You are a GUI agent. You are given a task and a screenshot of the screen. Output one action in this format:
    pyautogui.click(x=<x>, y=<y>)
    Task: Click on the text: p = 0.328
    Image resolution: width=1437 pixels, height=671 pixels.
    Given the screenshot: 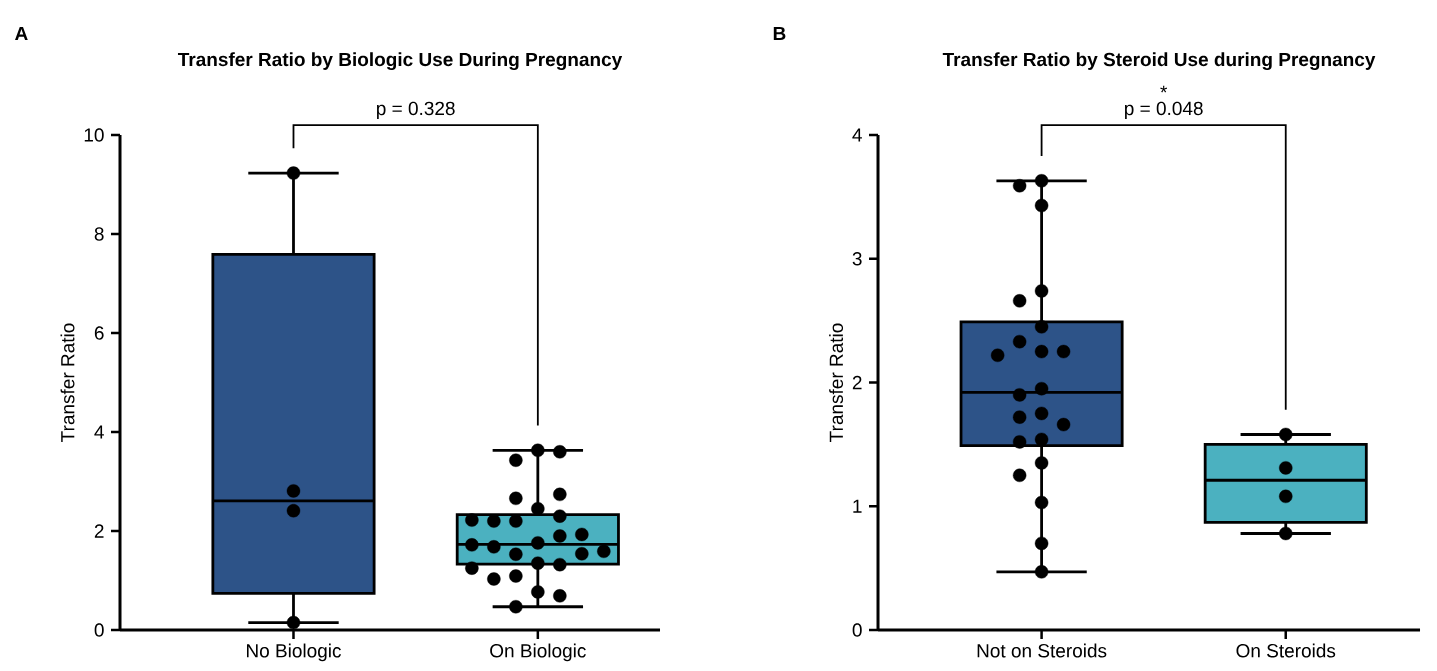 What is the action you would take?
    pyautogui.click(x=416, y=110)
    